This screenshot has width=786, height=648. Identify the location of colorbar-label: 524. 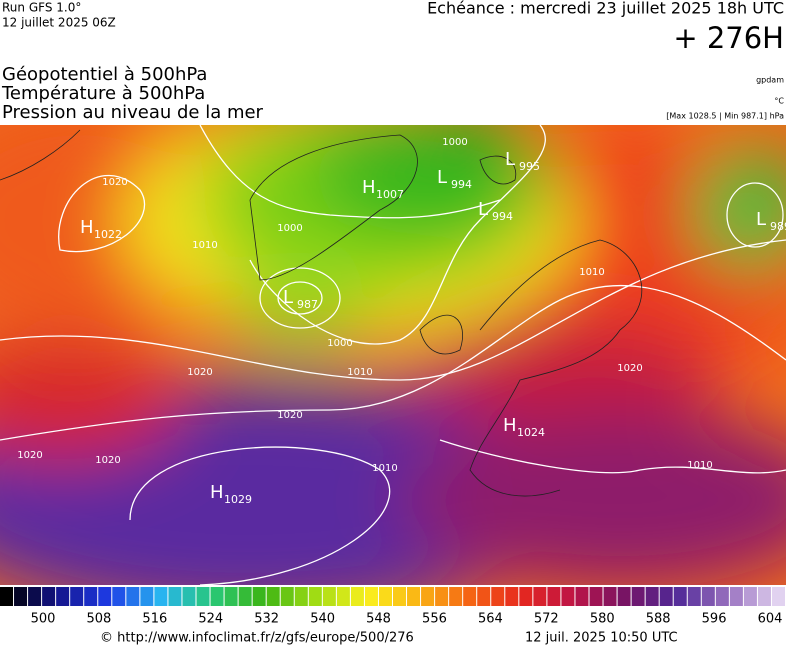
(210, 619).